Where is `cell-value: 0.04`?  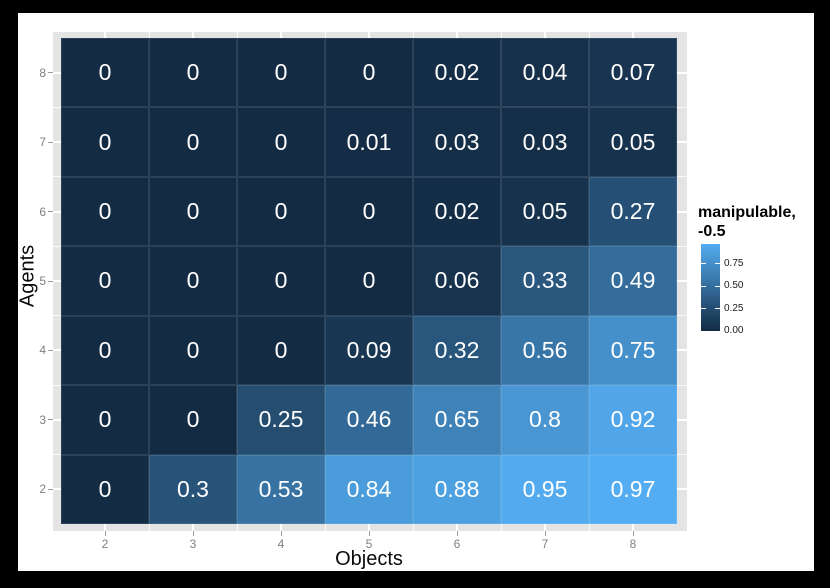 cell-value: 0.04 is located at coordinates (545, 72).